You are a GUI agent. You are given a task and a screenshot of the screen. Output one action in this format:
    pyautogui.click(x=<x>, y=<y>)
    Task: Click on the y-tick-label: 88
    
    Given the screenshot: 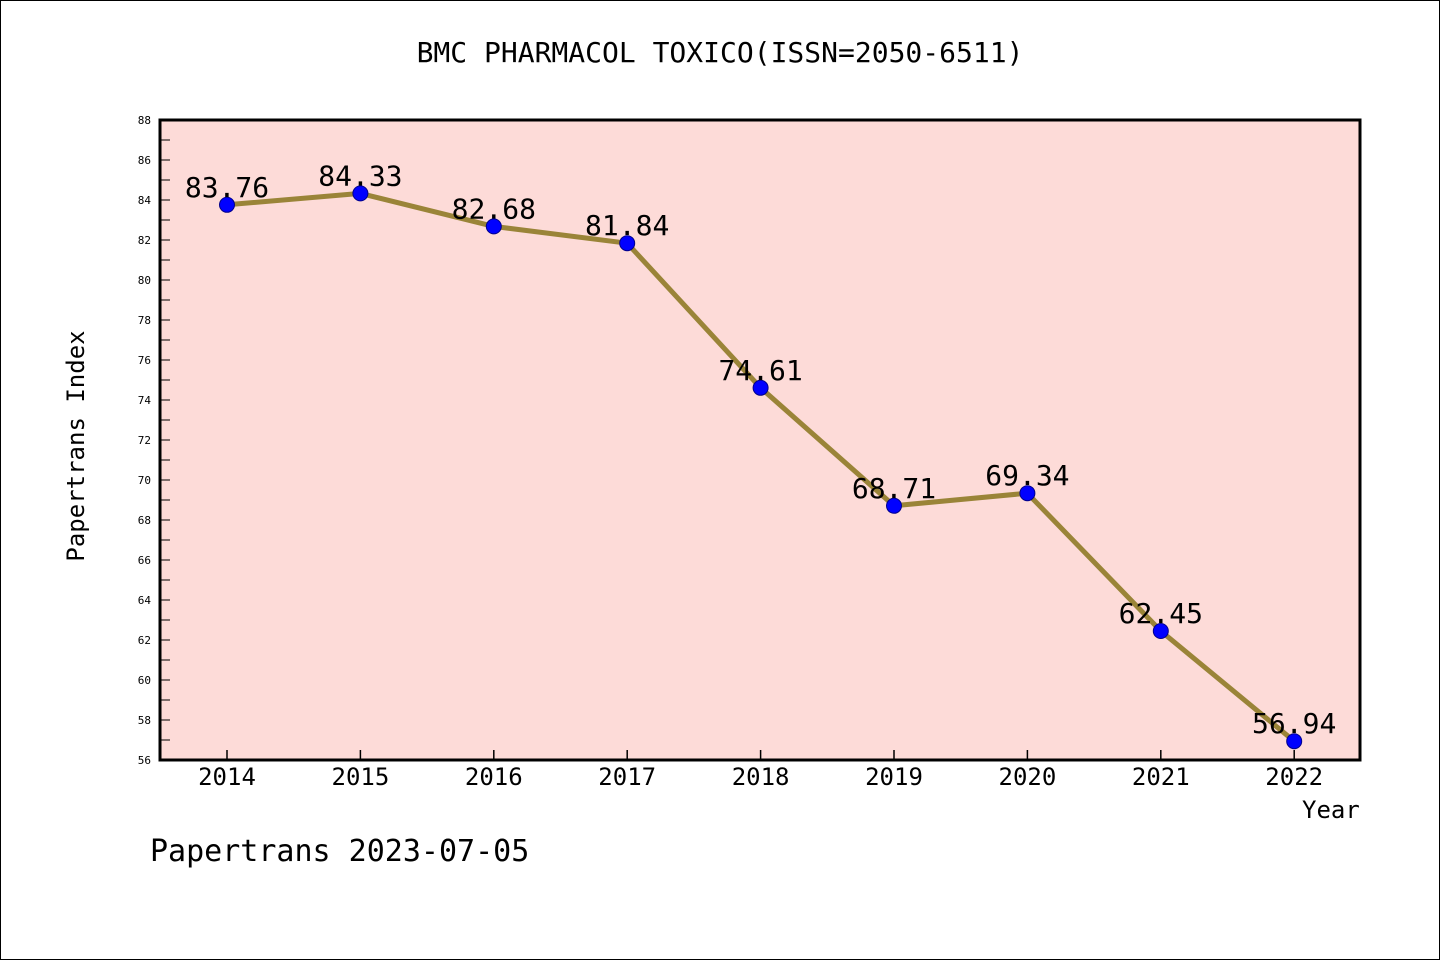 What is the action you would take?
    pyautogui.click(x=144, y=120)
    